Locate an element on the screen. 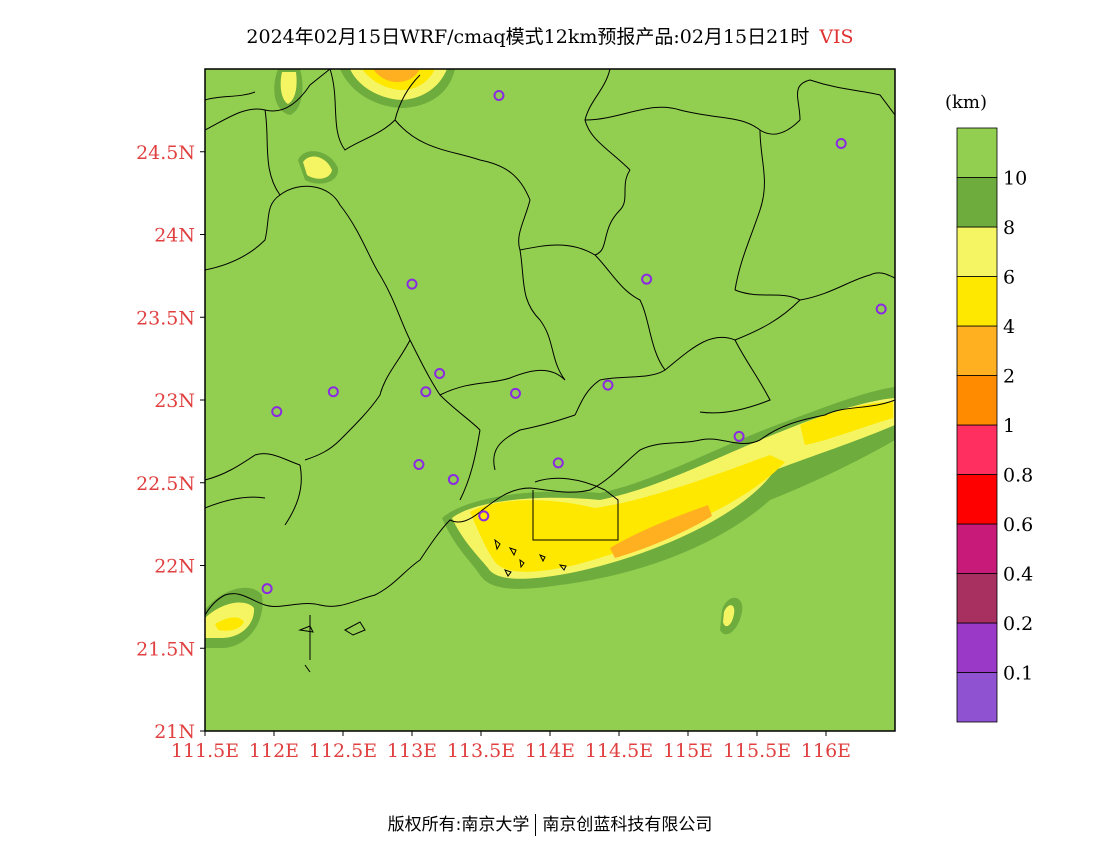 The image size is (1100, 850). footer-left: 版权所有:南京大学 is located at coordinates (458, 825).